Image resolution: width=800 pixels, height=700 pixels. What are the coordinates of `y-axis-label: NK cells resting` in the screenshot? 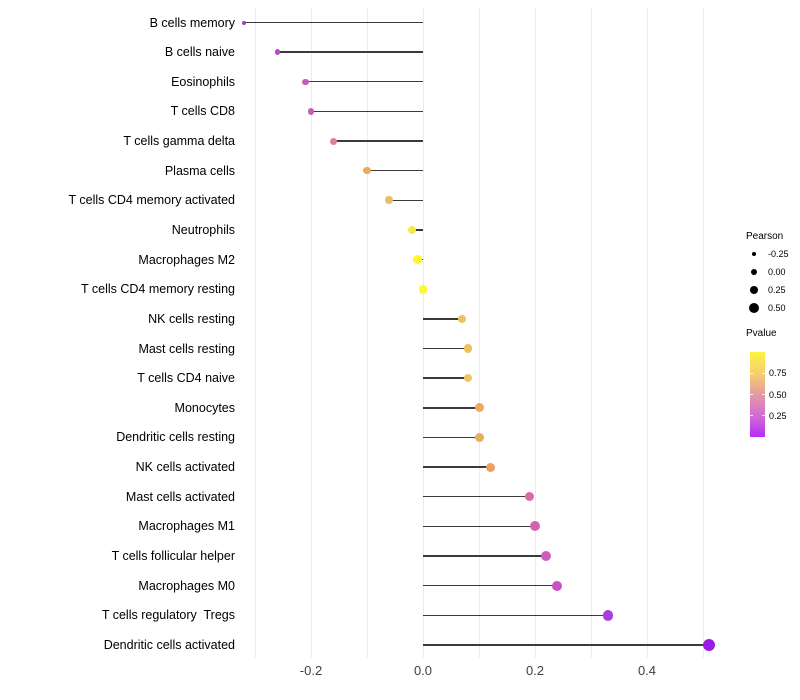 It's located at (191, 318).